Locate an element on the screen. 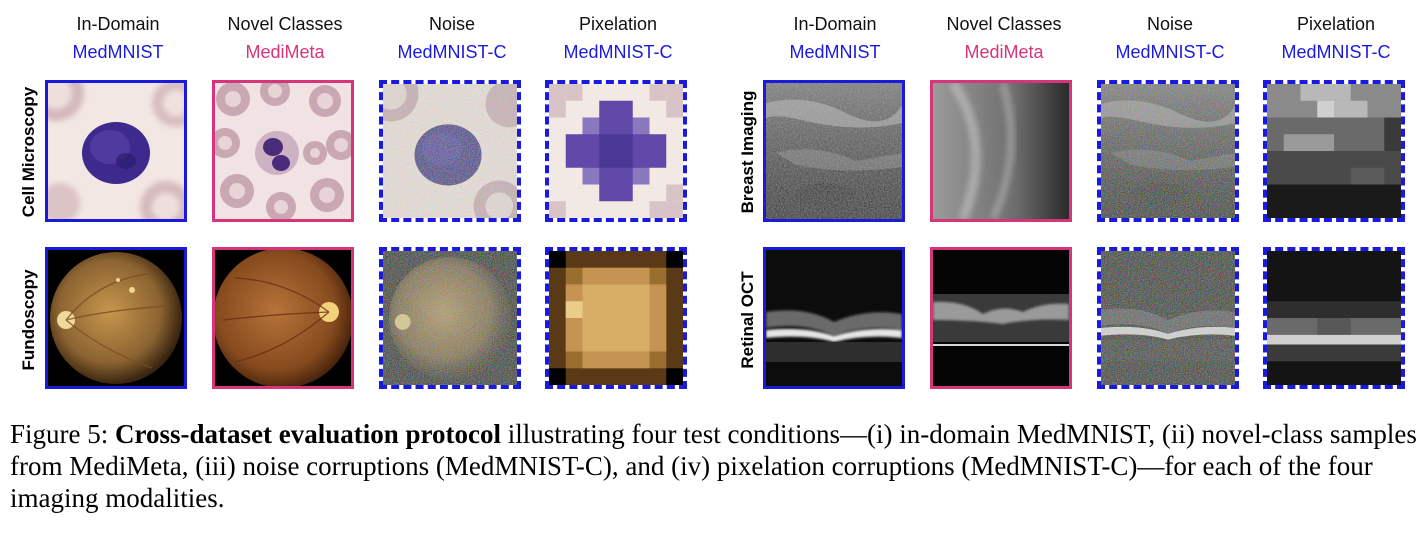  left-header-condition-3: Noise is located at coordinates (452, 24).